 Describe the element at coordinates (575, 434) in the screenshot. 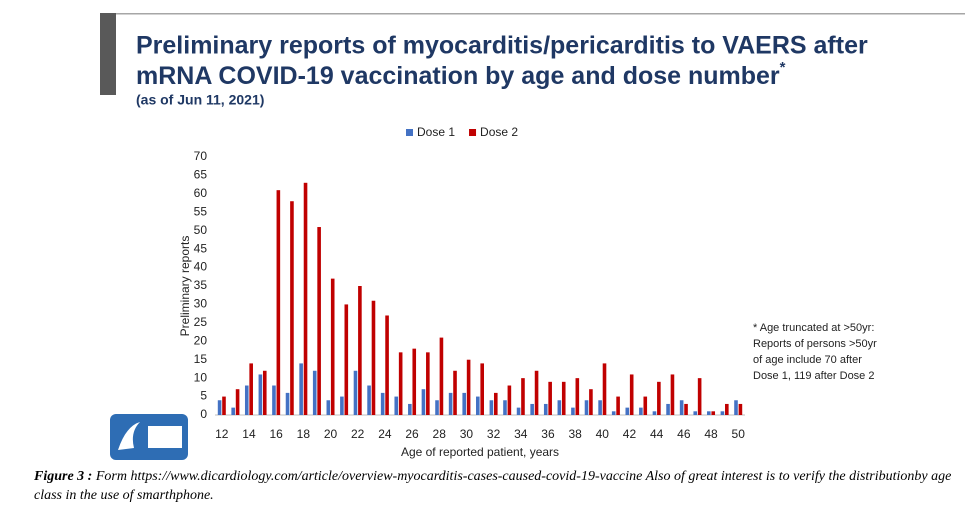

I see `x-tick-label: 38` at that location.